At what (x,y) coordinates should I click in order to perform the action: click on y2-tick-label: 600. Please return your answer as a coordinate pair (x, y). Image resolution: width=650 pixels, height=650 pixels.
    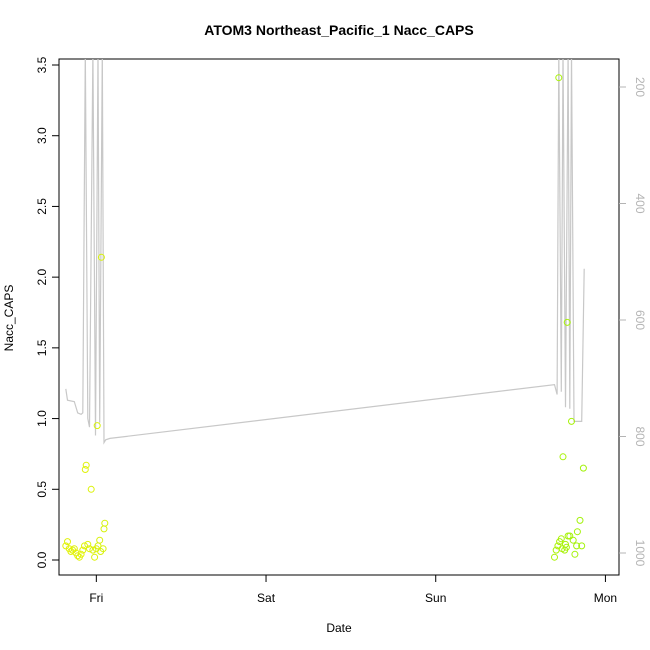
    Looking at the image, I should click on (640, 320).